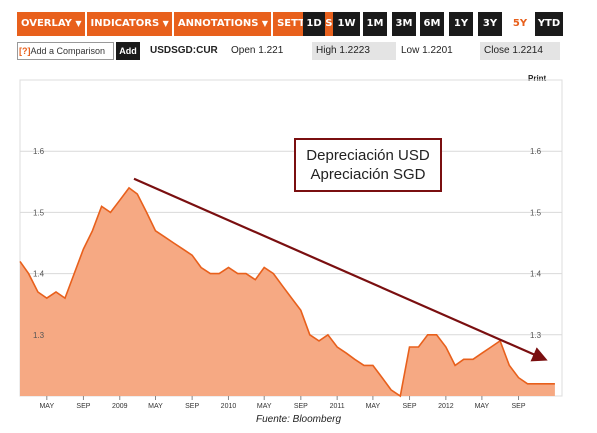  What do you see at coordinates (446, 406) in the screenshot?
I see `x-tick-label: 2012` at bounding box center [446, 406].